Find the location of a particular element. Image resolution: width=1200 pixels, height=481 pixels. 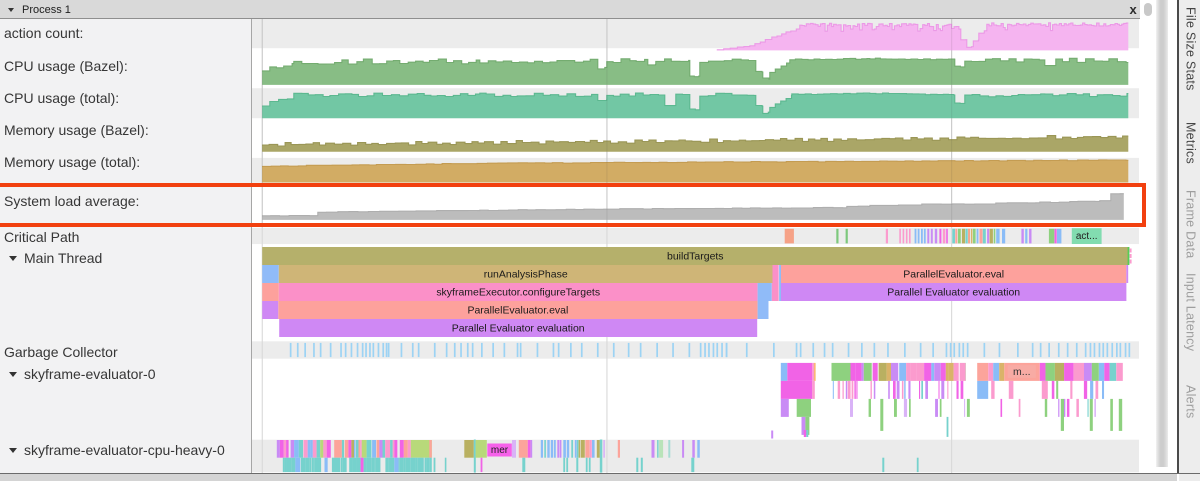

svg-text: buildTargets is located at coordinates (695, 256).